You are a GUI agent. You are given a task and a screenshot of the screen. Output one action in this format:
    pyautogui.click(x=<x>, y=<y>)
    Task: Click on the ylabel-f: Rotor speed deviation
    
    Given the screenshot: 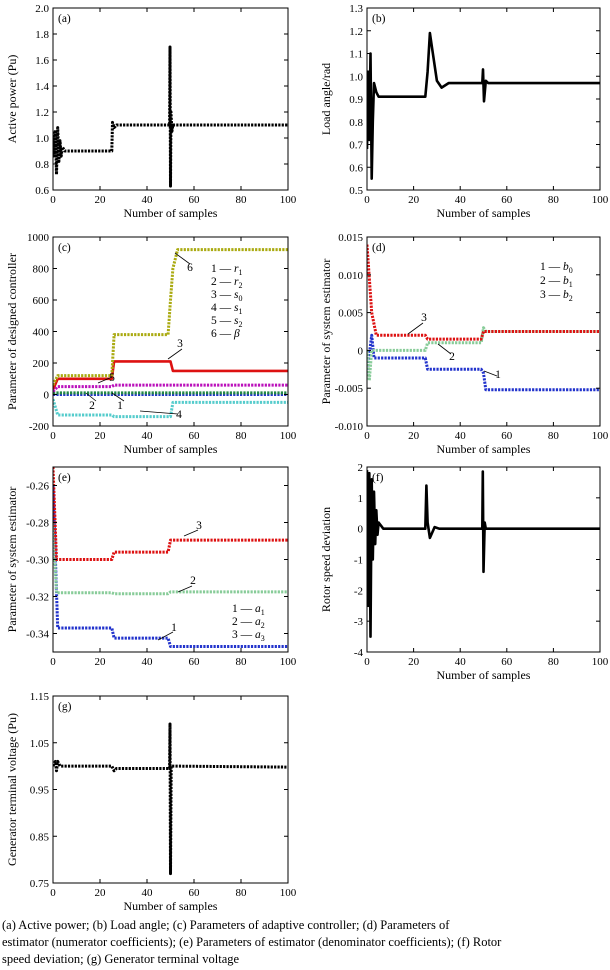 What is the action you would take?
    pyautogui.click(x=326, y=559)
    